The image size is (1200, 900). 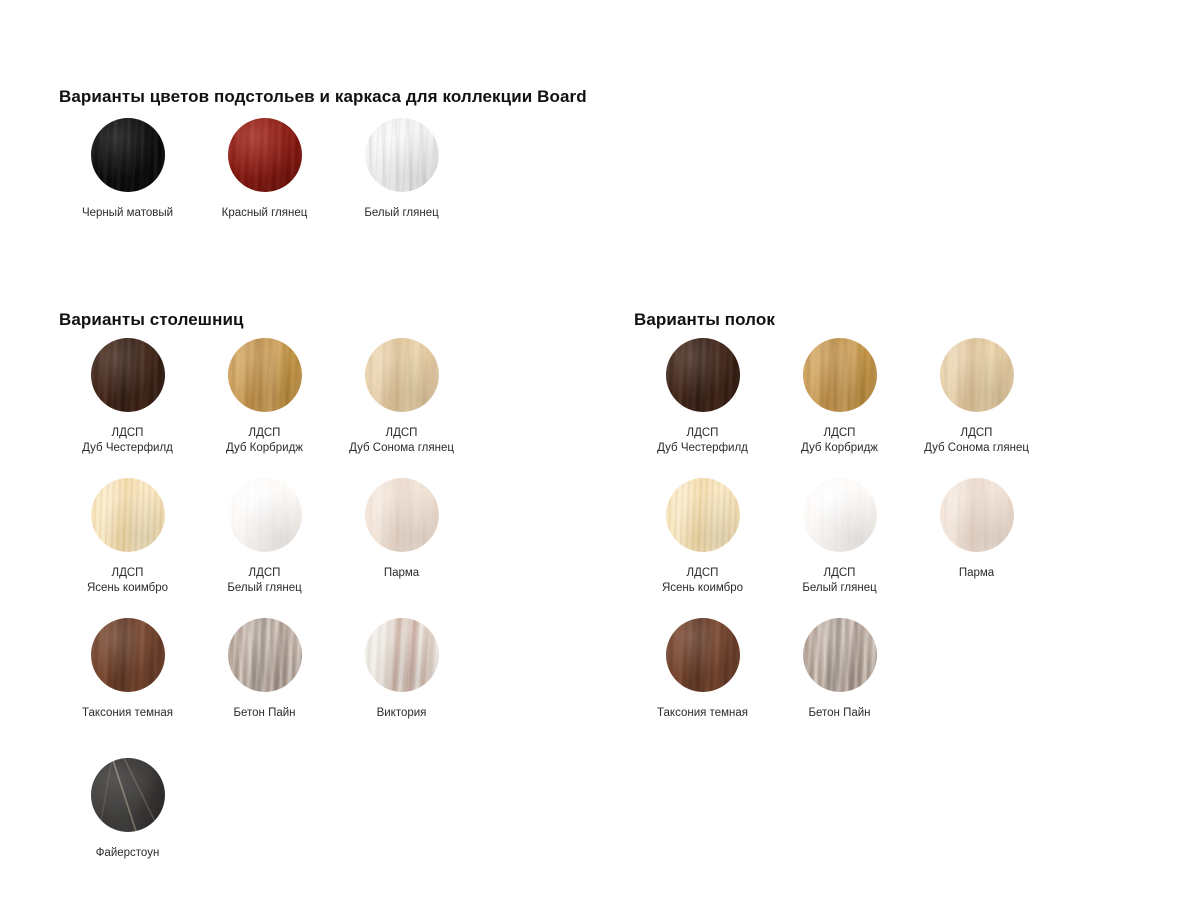 I want to click on color-swatch: Белый глянец, so click(x=401, y=188).